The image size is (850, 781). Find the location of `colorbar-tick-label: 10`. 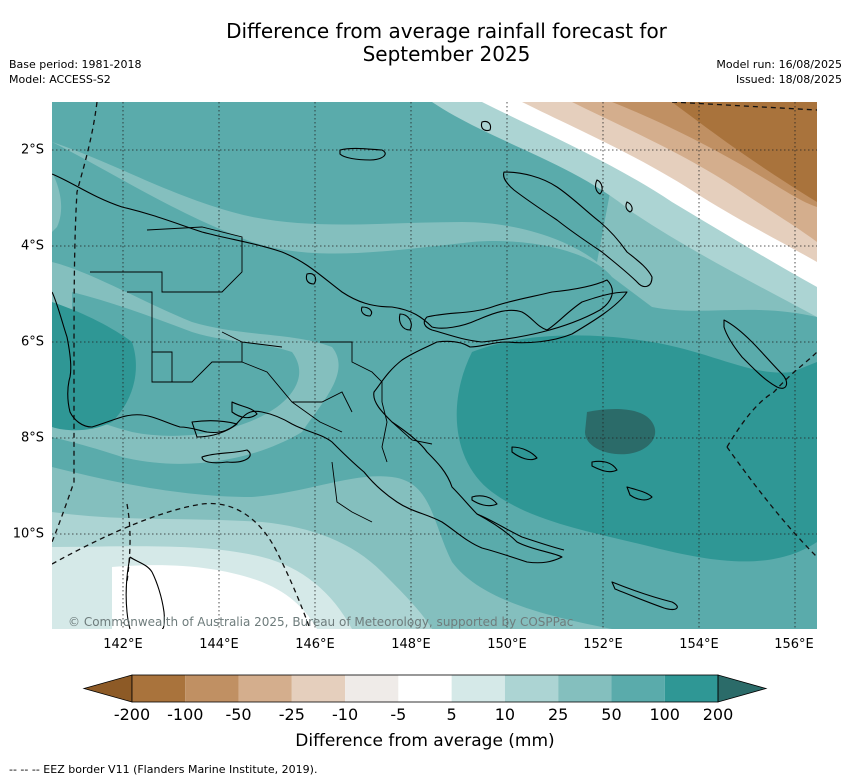

colorbar-tick-label: 10 is located at coordinates (505, 714).